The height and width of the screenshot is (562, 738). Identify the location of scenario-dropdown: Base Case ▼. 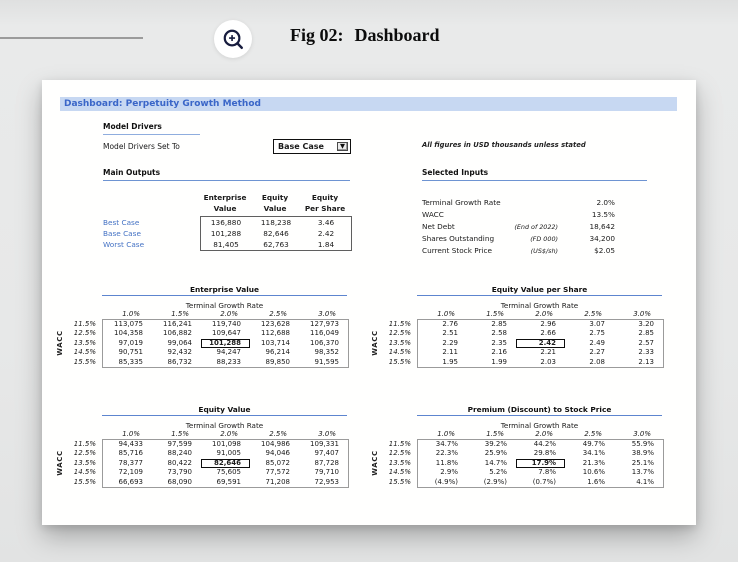
(312, 146).